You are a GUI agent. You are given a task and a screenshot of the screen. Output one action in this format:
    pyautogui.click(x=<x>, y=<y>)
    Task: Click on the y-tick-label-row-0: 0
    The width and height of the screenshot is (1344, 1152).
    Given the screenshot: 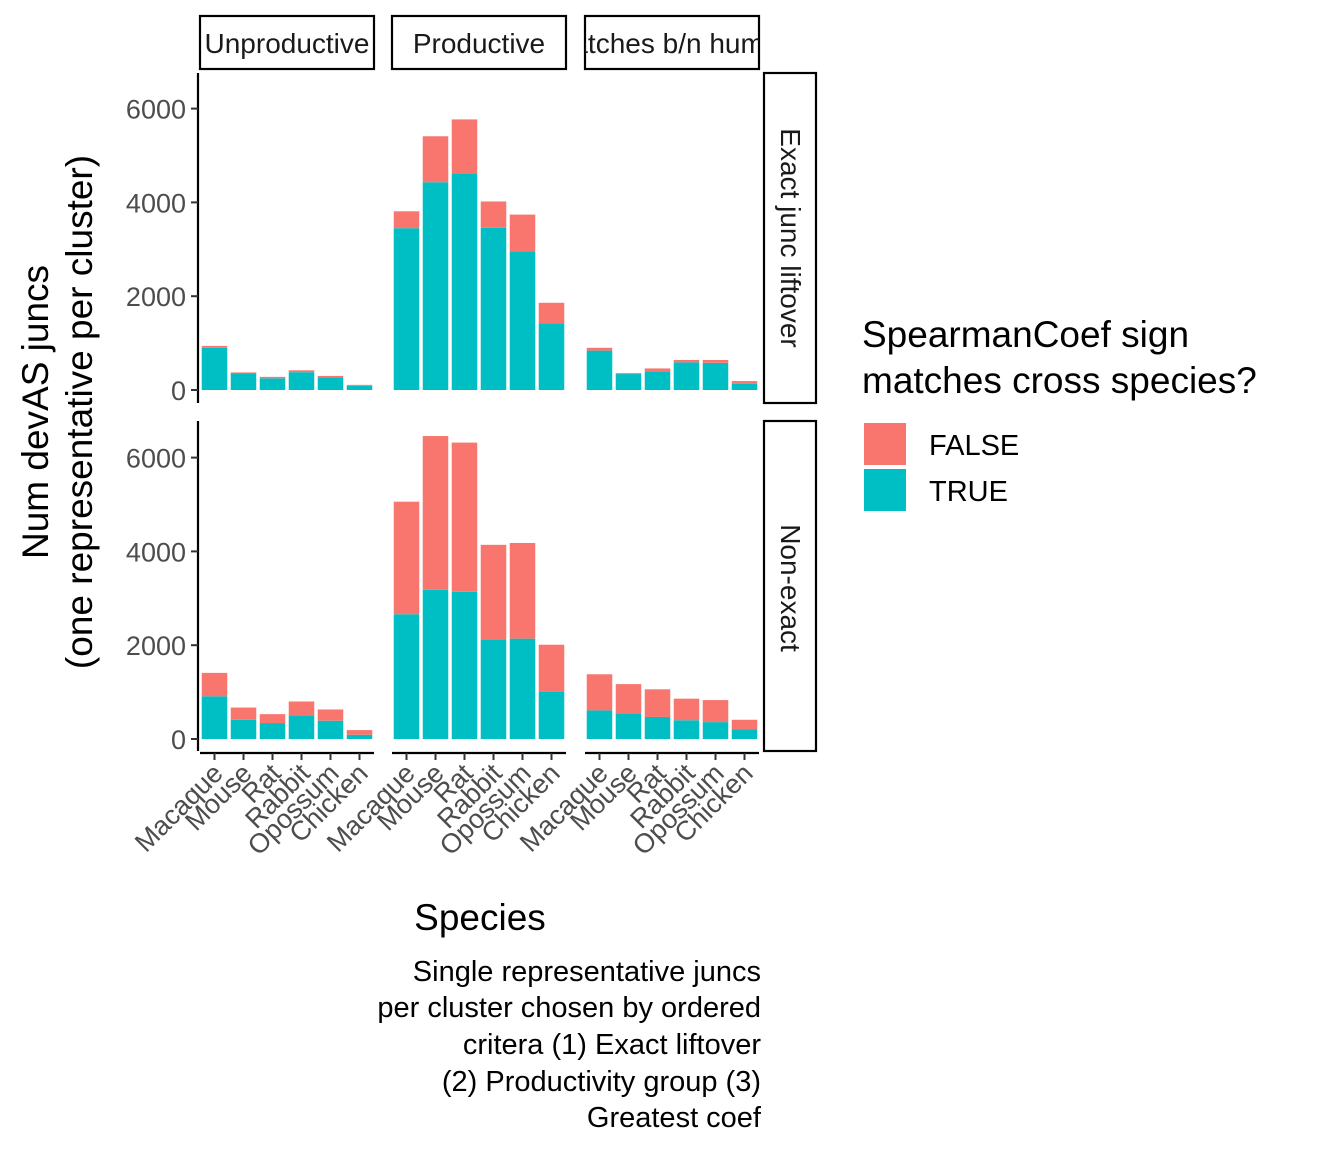 What is the action you would take?
    pyautogui.click(x=178, y=391)
    